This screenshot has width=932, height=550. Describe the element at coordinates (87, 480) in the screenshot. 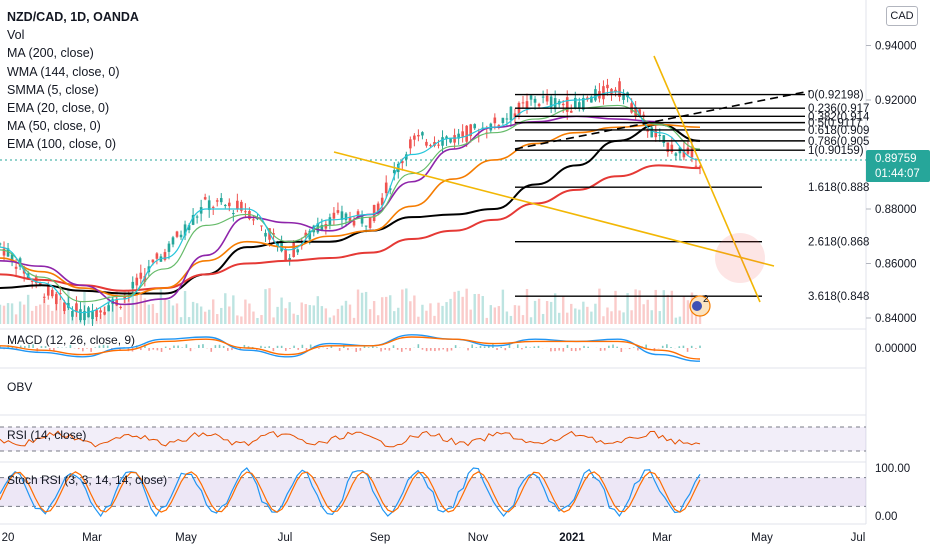

I see `stoch-label: Stoch RSI (3, 3, 14, 14, close)` at that location.